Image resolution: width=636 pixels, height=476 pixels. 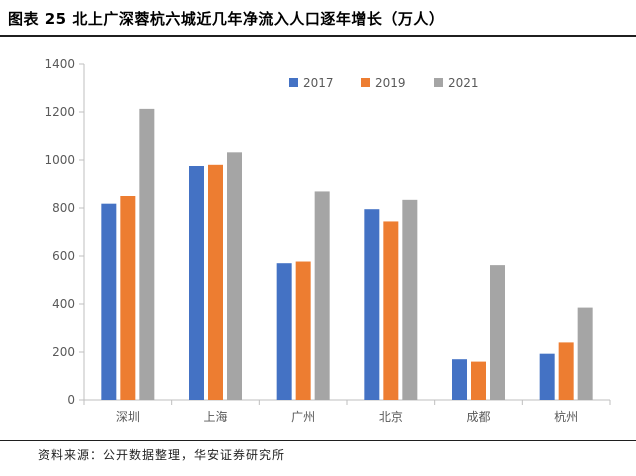 I want to click on legend-label-2019: 2019, so click(x=390, y=83).